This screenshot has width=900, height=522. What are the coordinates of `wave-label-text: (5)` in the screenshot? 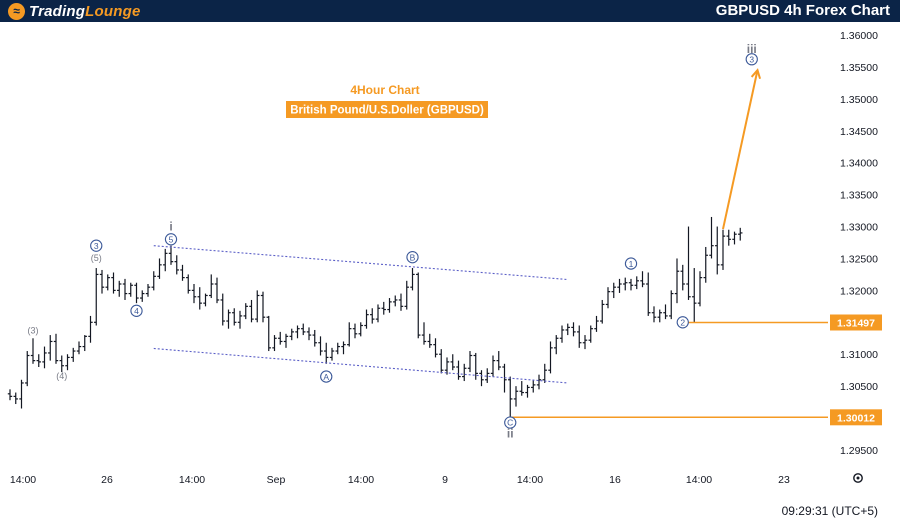 It's located at (96, 258).